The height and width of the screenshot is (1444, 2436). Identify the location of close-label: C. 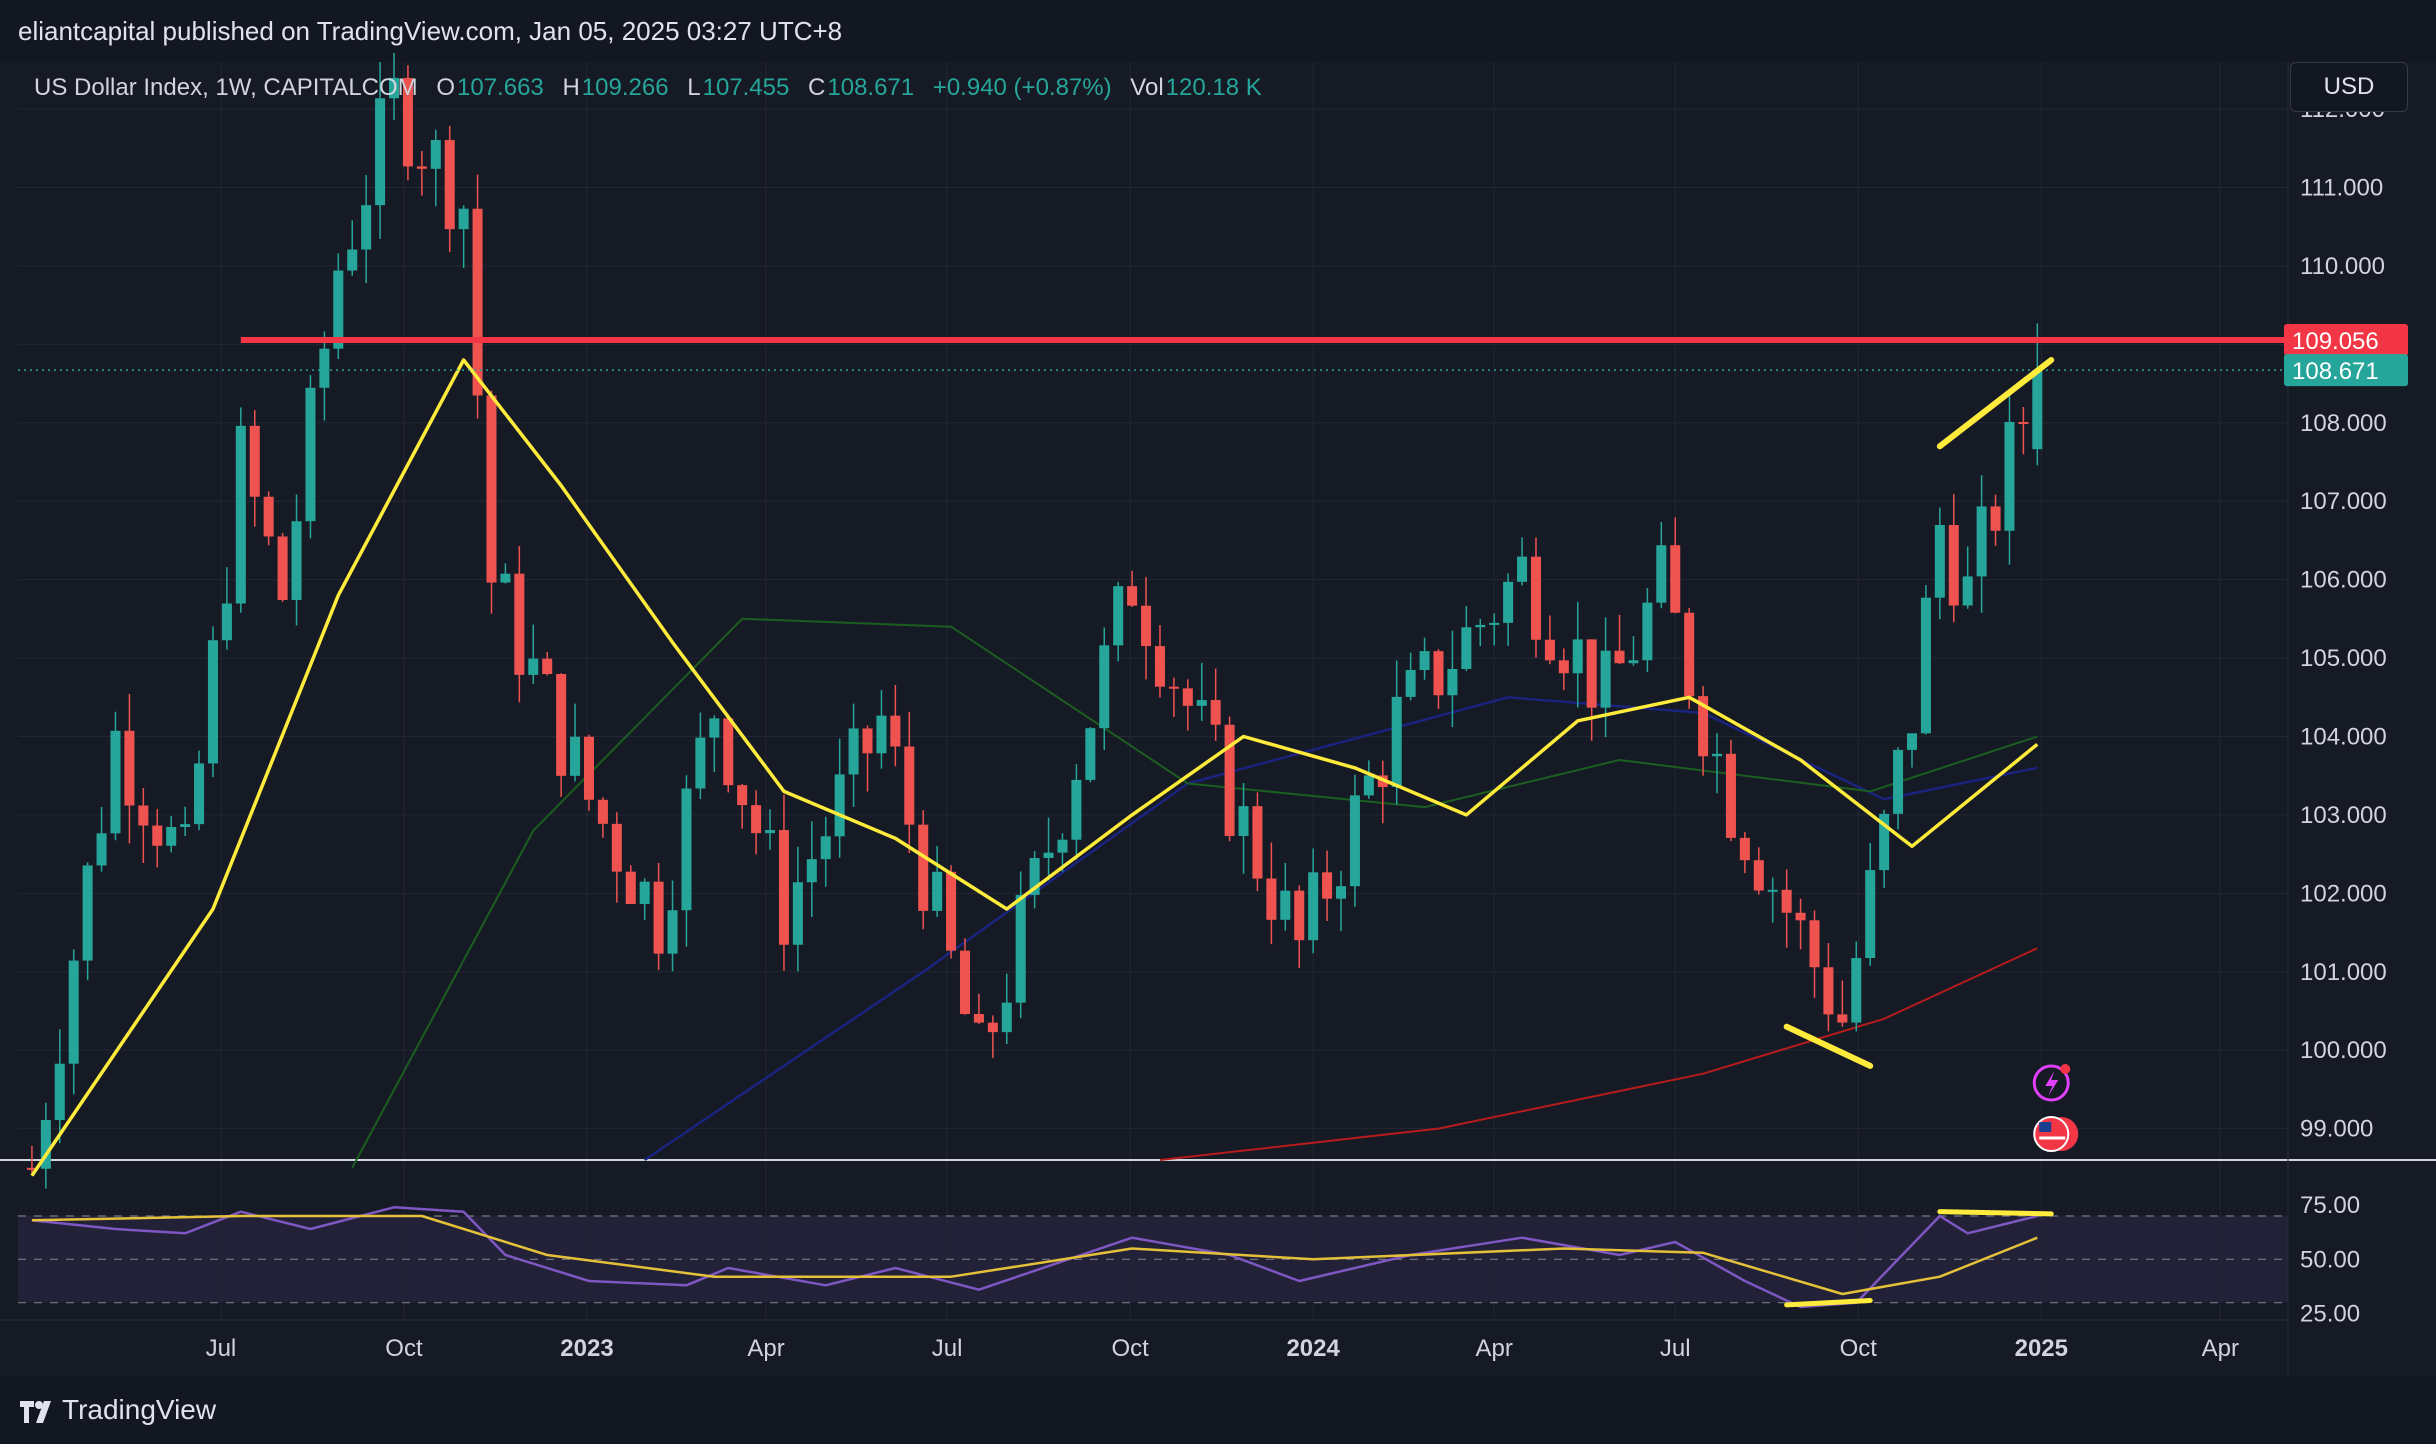
(817, 87).